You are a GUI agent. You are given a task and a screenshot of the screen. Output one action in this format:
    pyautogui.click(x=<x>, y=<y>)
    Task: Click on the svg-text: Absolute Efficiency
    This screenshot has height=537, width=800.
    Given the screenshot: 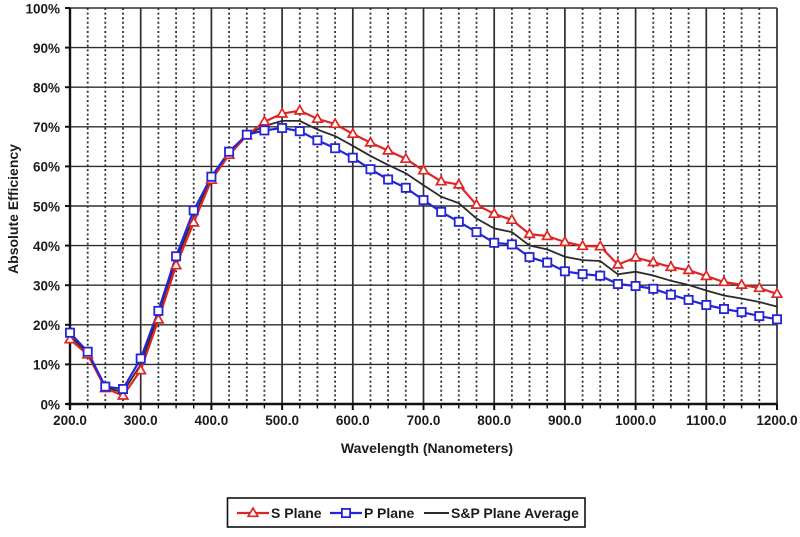 What is the action you would take?
    pyautogui.click(x=13, y=209)
    